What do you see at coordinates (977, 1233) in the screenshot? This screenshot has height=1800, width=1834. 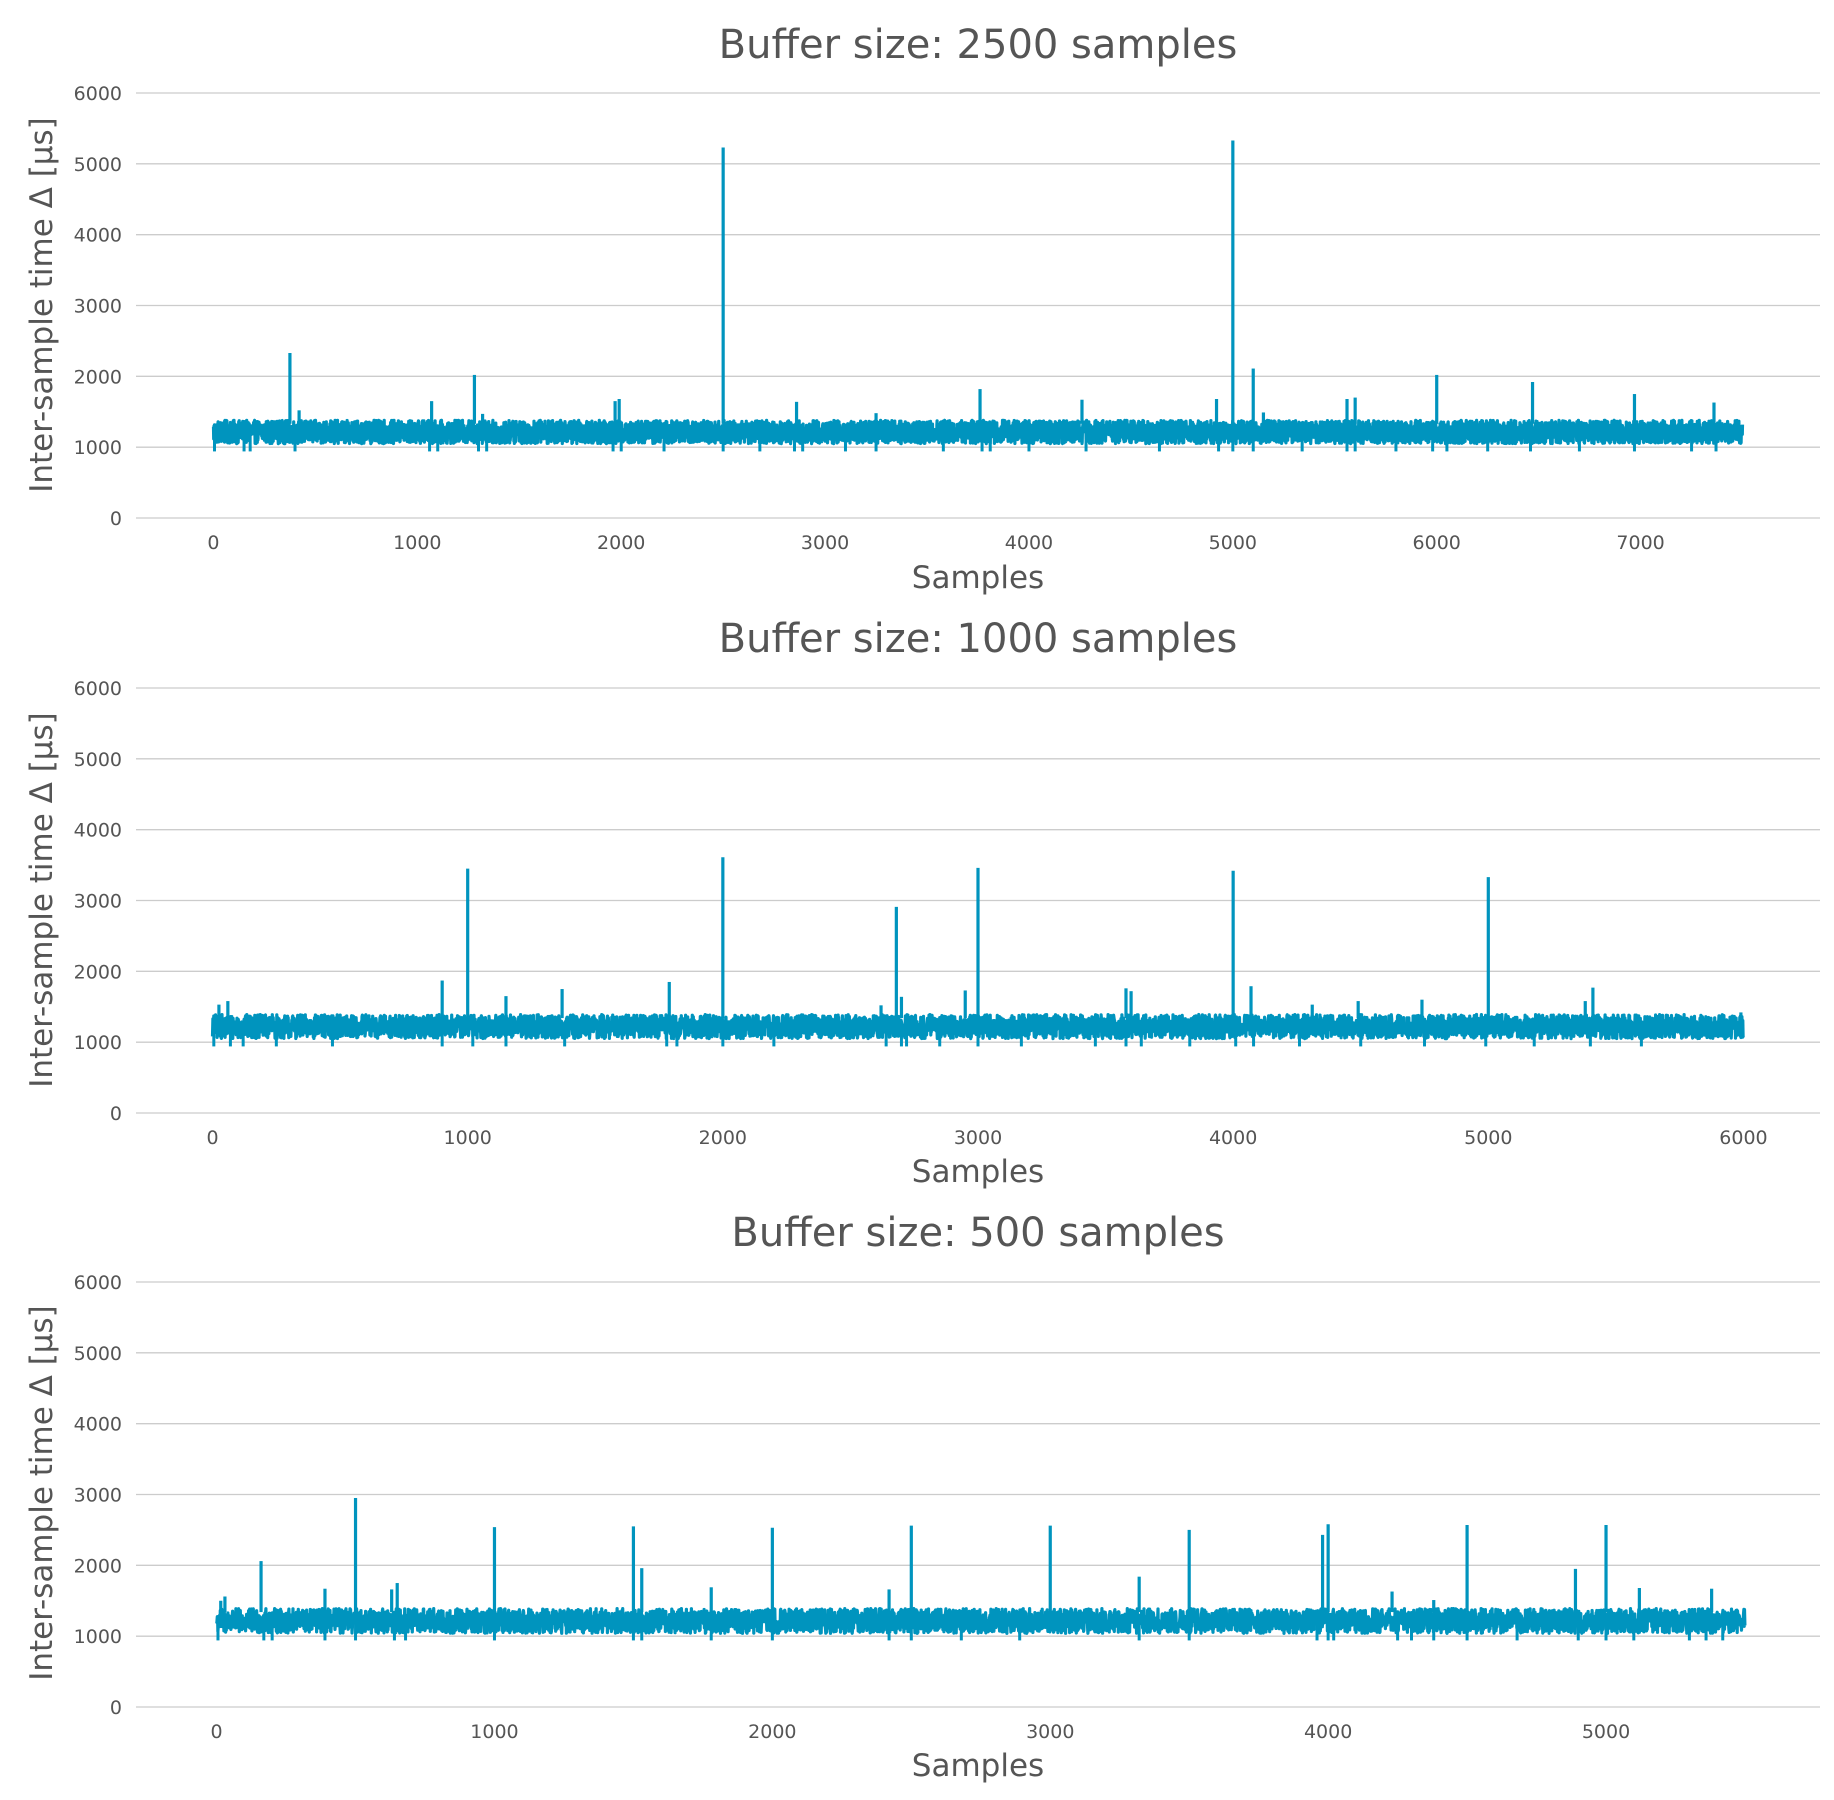 I see `chart-title: Buffer size: 500 samples` at bounding box center [977, 1233].